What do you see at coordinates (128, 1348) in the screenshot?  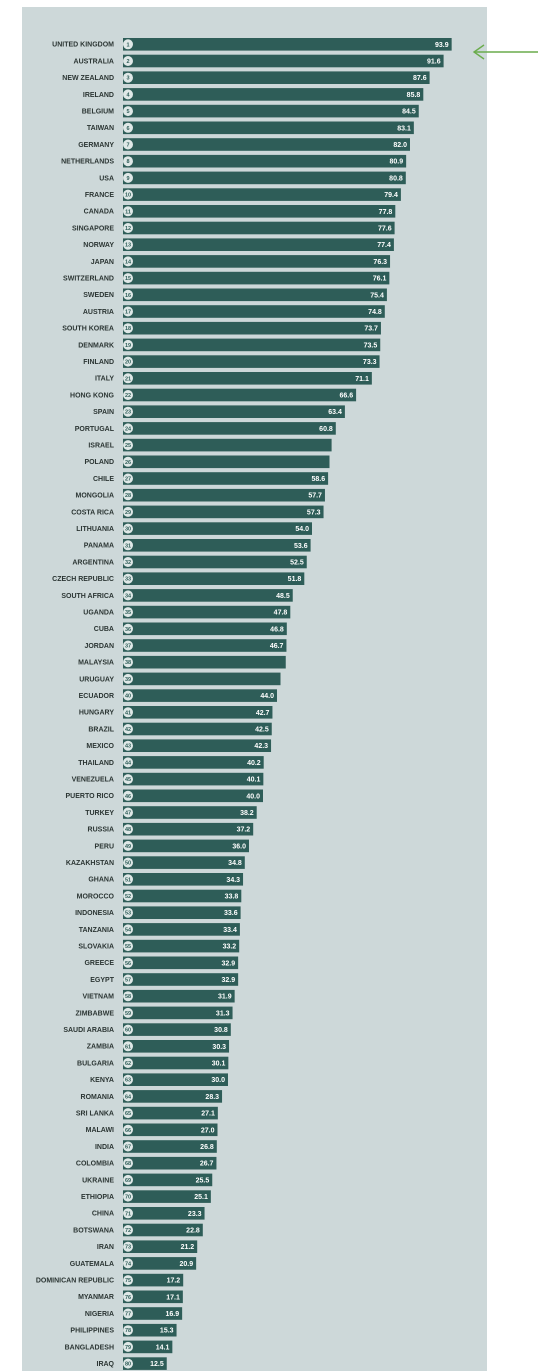 I see `rank-label: 79` at bounding box center [128, 1348].